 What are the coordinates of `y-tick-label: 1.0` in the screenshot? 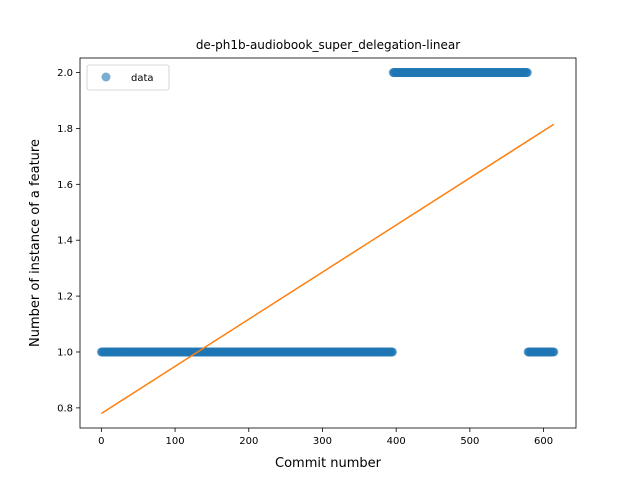 It's located at (65, 352).